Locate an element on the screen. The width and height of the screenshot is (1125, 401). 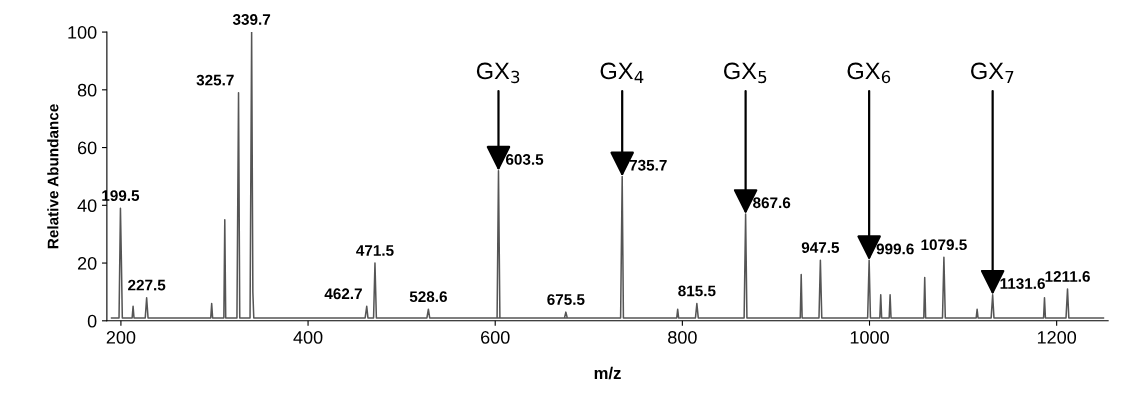
y-axis-title: Relative Abundance is located at coordinates (53, 176).